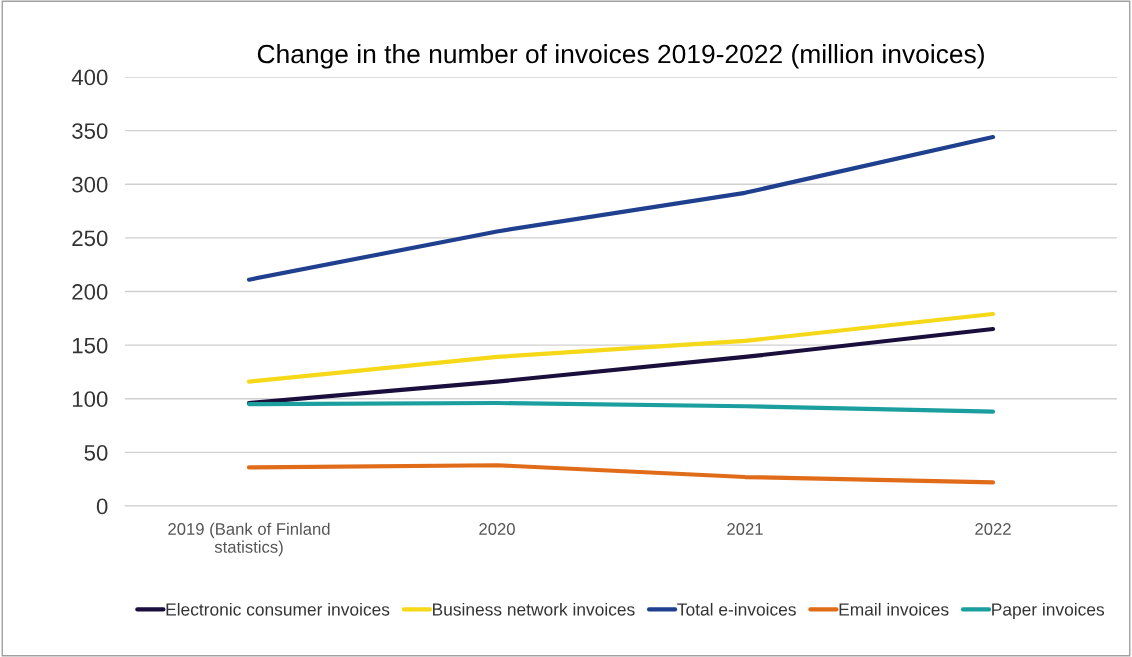 The image size is (1132, 657). Describe the element at coordinates (249, 539) in the screenshot. I see `x-tick-label: 2019 (Bank of Finland statistics)` at that location.